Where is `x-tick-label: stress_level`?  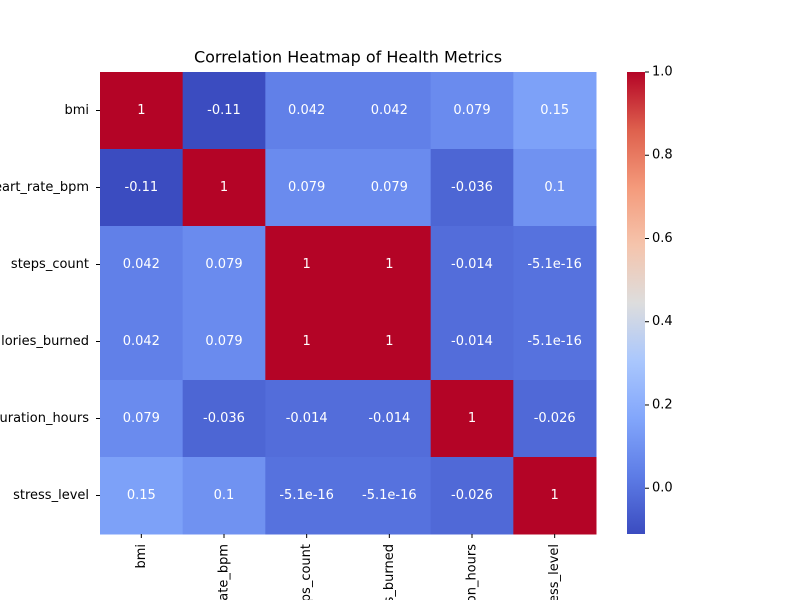
x-tick-label: stress_level is located at coordinates (554, 572).